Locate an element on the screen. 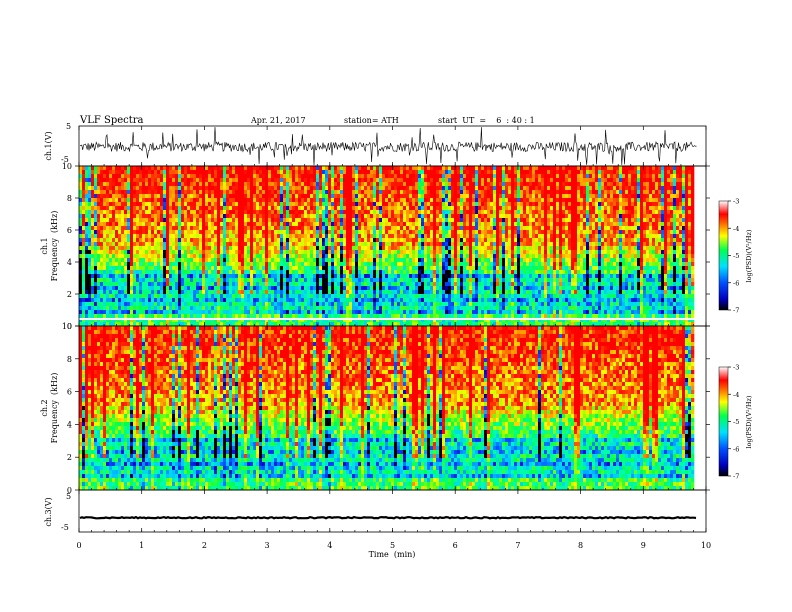  ch1-ylabel: ch.1(V) is located at coordinates (48, 145).